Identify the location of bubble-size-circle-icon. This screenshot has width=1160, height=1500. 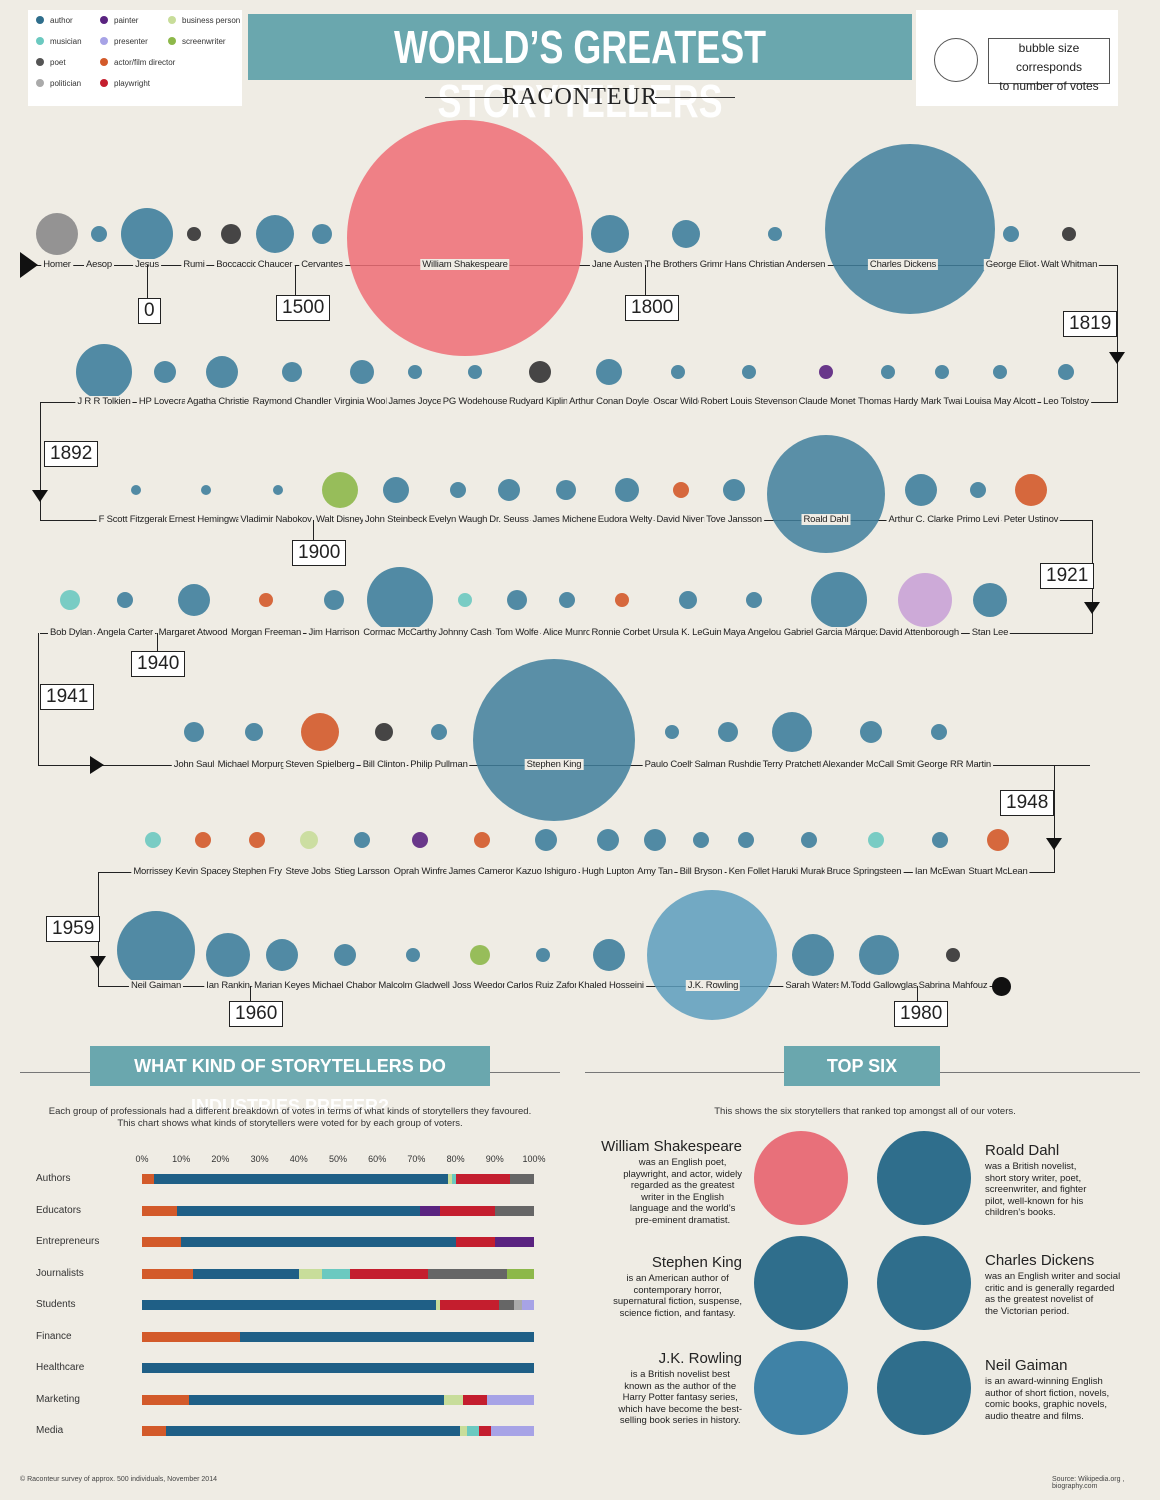
(956, 60).